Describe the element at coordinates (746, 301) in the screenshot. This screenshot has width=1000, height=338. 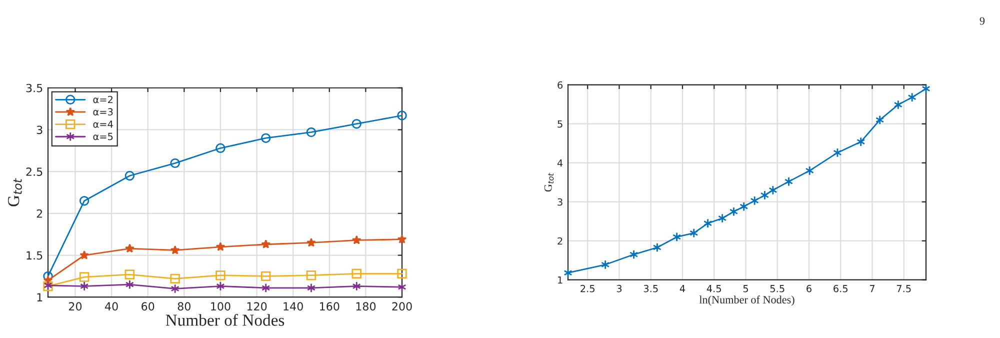
I see `x-axis-title: ln(Number of Nodes)` at that location.